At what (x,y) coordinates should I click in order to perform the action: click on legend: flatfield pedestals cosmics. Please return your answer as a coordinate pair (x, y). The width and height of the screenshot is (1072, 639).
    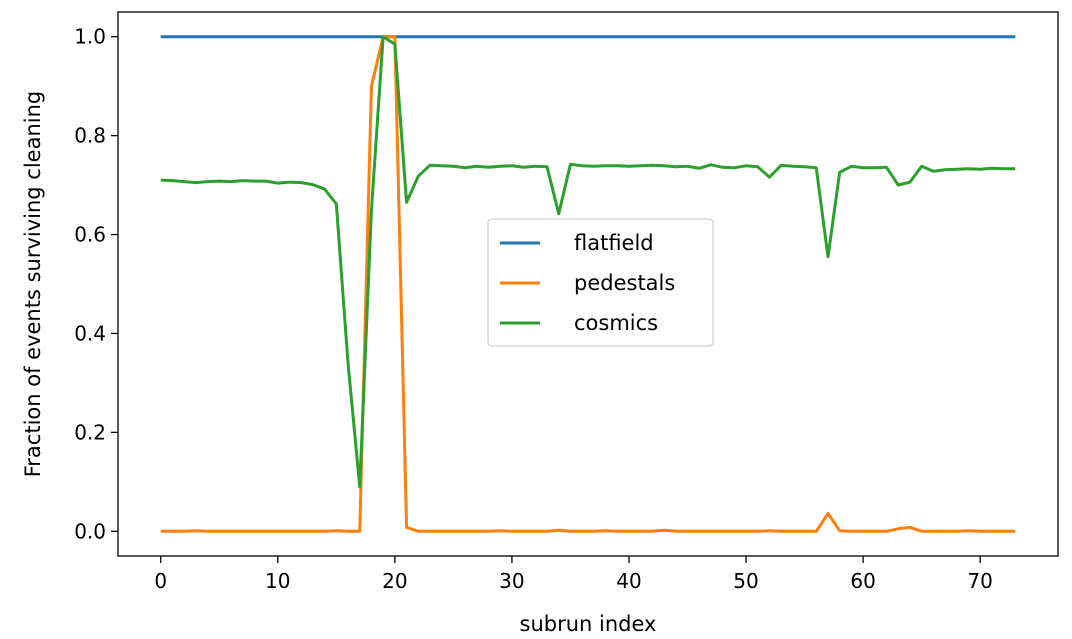
    Looking at the image, I should click on (600, 282).